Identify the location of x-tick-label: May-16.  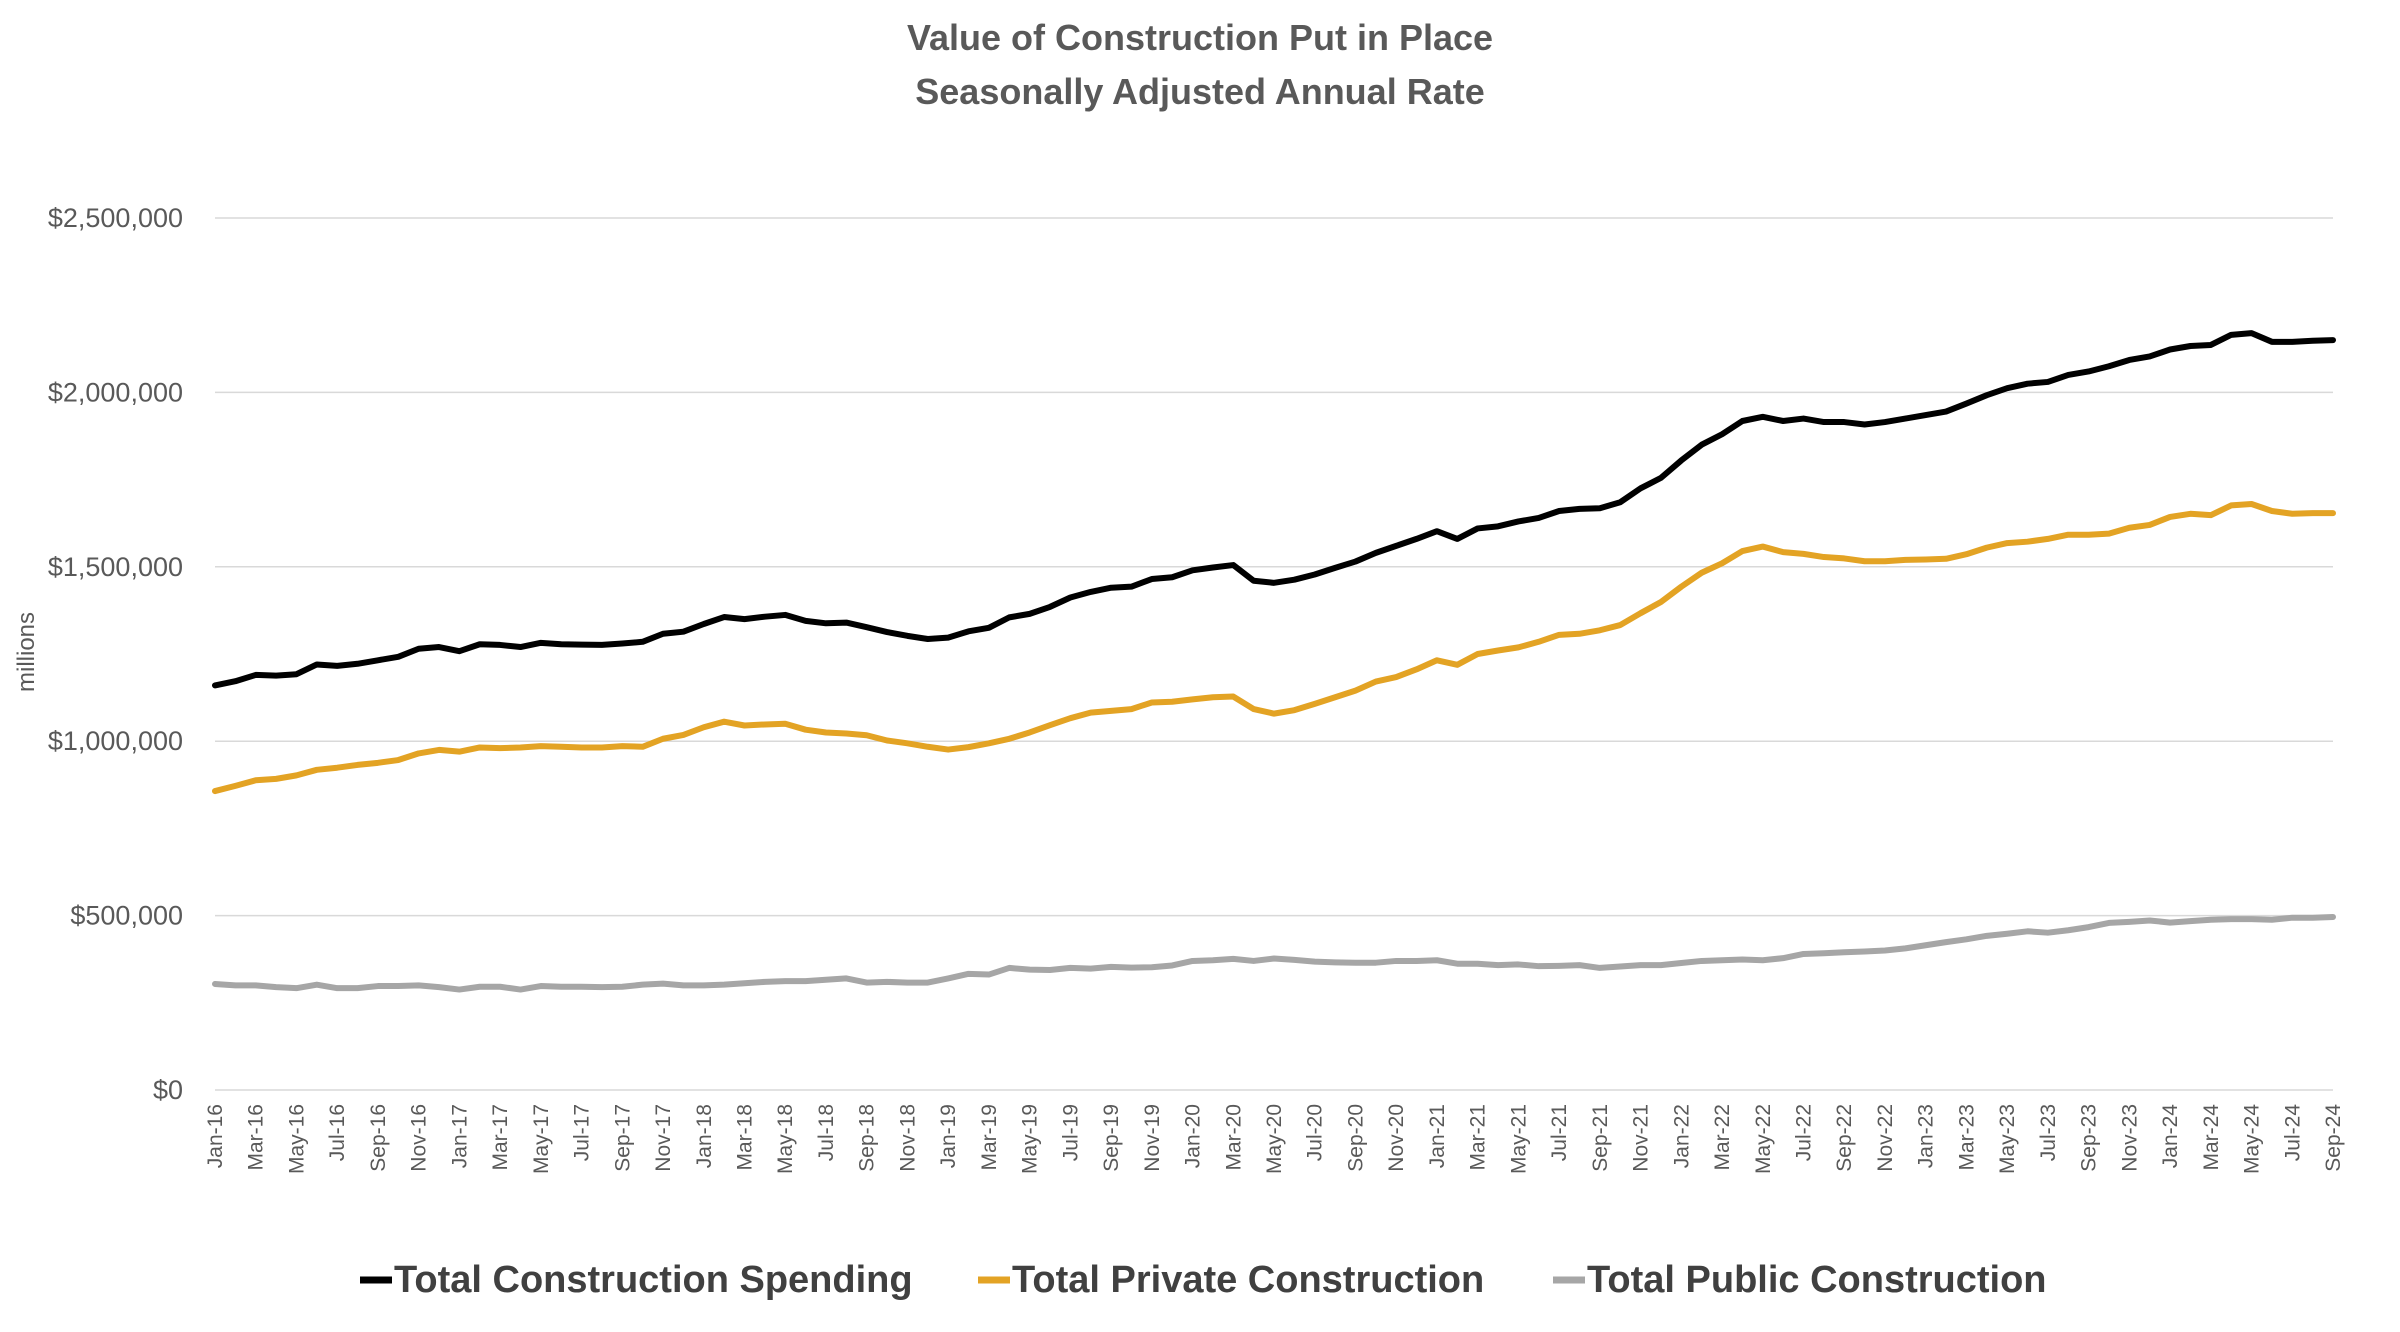
(296, 1139).